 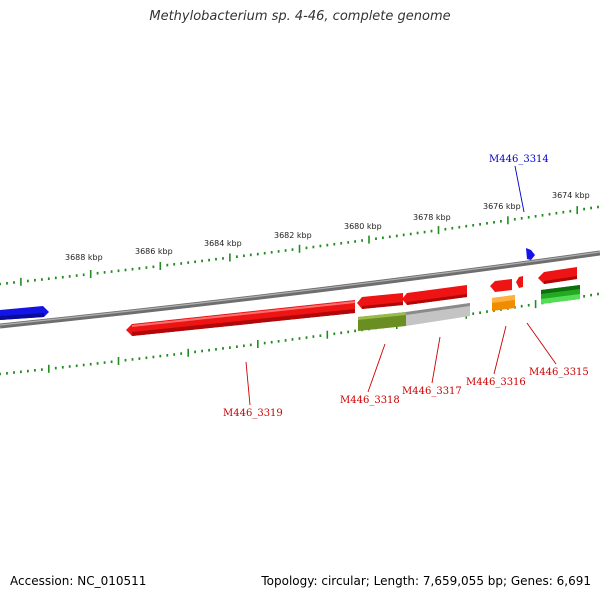 What do you see at coordinates (501, 285) in the screenshot?
I see `gene-M446-3316-upper` at bounding box center [501, 285].